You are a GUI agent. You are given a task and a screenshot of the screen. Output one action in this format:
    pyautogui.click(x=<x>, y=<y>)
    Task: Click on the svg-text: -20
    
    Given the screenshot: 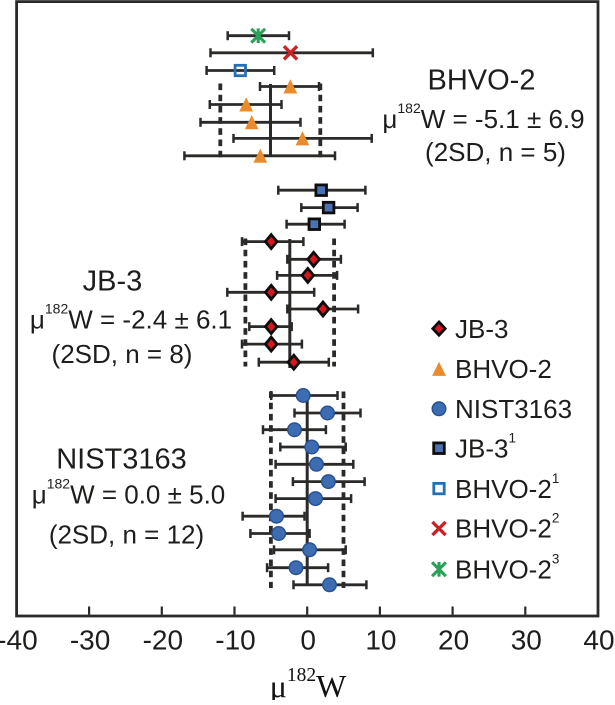 What is the action you would take?
    pyautogui.click(x=163, y=640)
    